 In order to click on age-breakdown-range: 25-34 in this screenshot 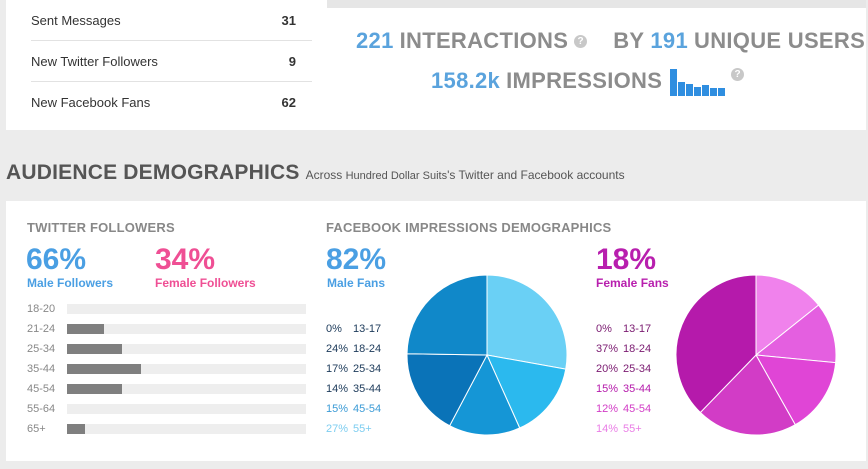, I will do `click(367, 369)`.